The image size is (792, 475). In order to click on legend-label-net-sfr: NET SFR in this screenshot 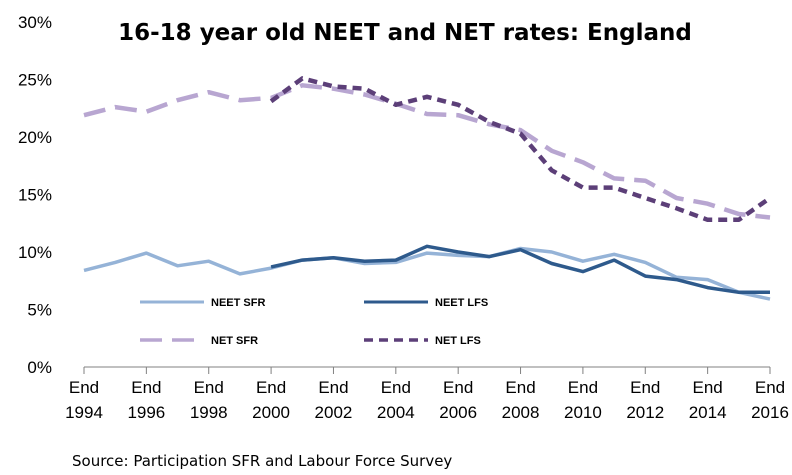, I will do `click(234, 341)`.